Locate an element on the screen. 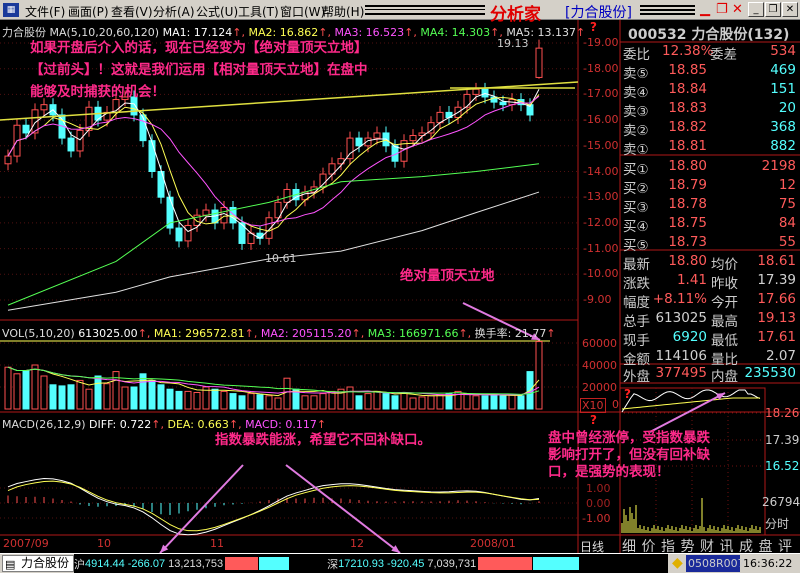 The height and width of the screenshot is (573, 800). period-label: 日线 is located at coordinates (592, 547).